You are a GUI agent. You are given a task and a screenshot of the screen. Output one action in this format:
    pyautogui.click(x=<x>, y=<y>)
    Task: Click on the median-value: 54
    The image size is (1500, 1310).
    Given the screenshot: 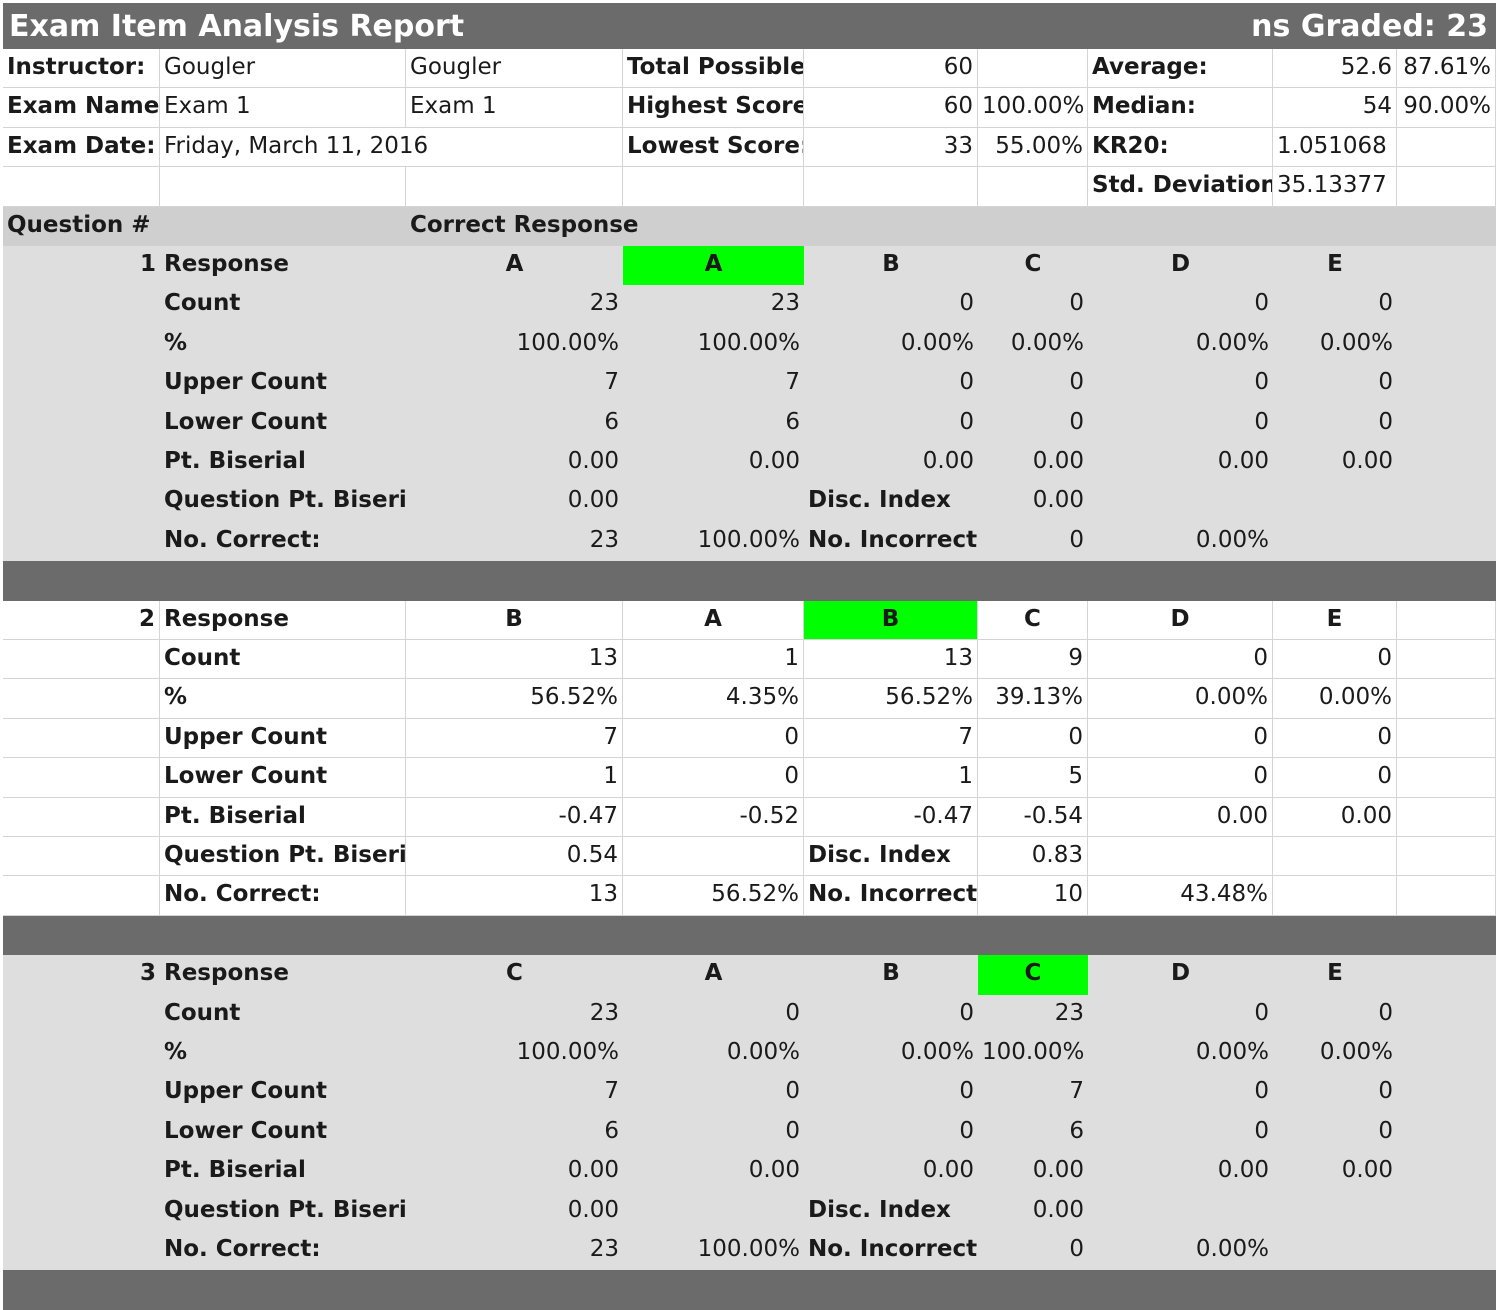 What is the action you would take?
    pyautogui.click(x=1335, y=108)
    